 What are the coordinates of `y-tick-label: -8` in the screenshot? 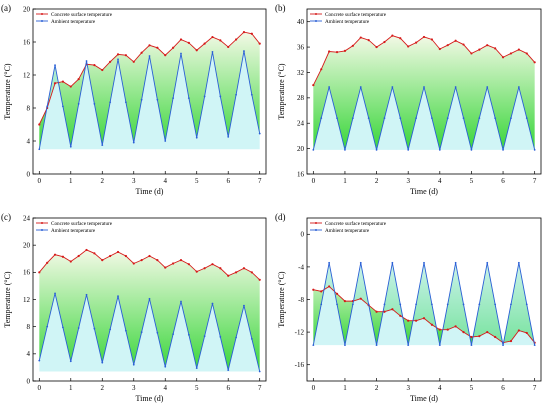 It's located at (301, 300).